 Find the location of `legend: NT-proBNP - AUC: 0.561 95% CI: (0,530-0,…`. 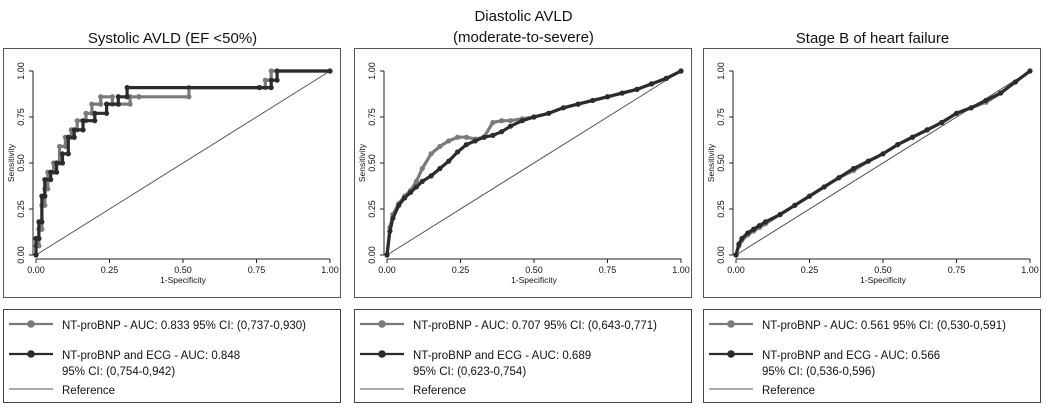

legend: NT-proBNP - AUC: 0.561 95% CI: (0,530-0,… is located at coordinates (872, 356).